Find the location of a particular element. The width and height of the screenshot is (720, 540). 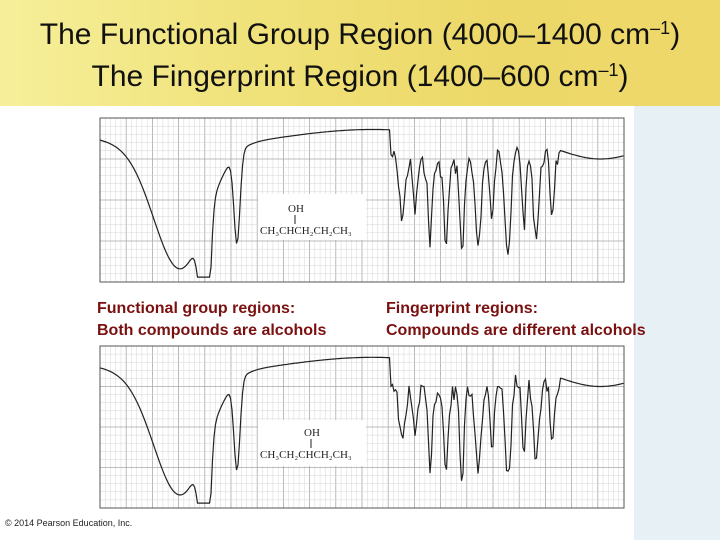

slide-title-line-2: The Fingerprint Region (1400–600 cm–1) is located at coordinates (360, 76).